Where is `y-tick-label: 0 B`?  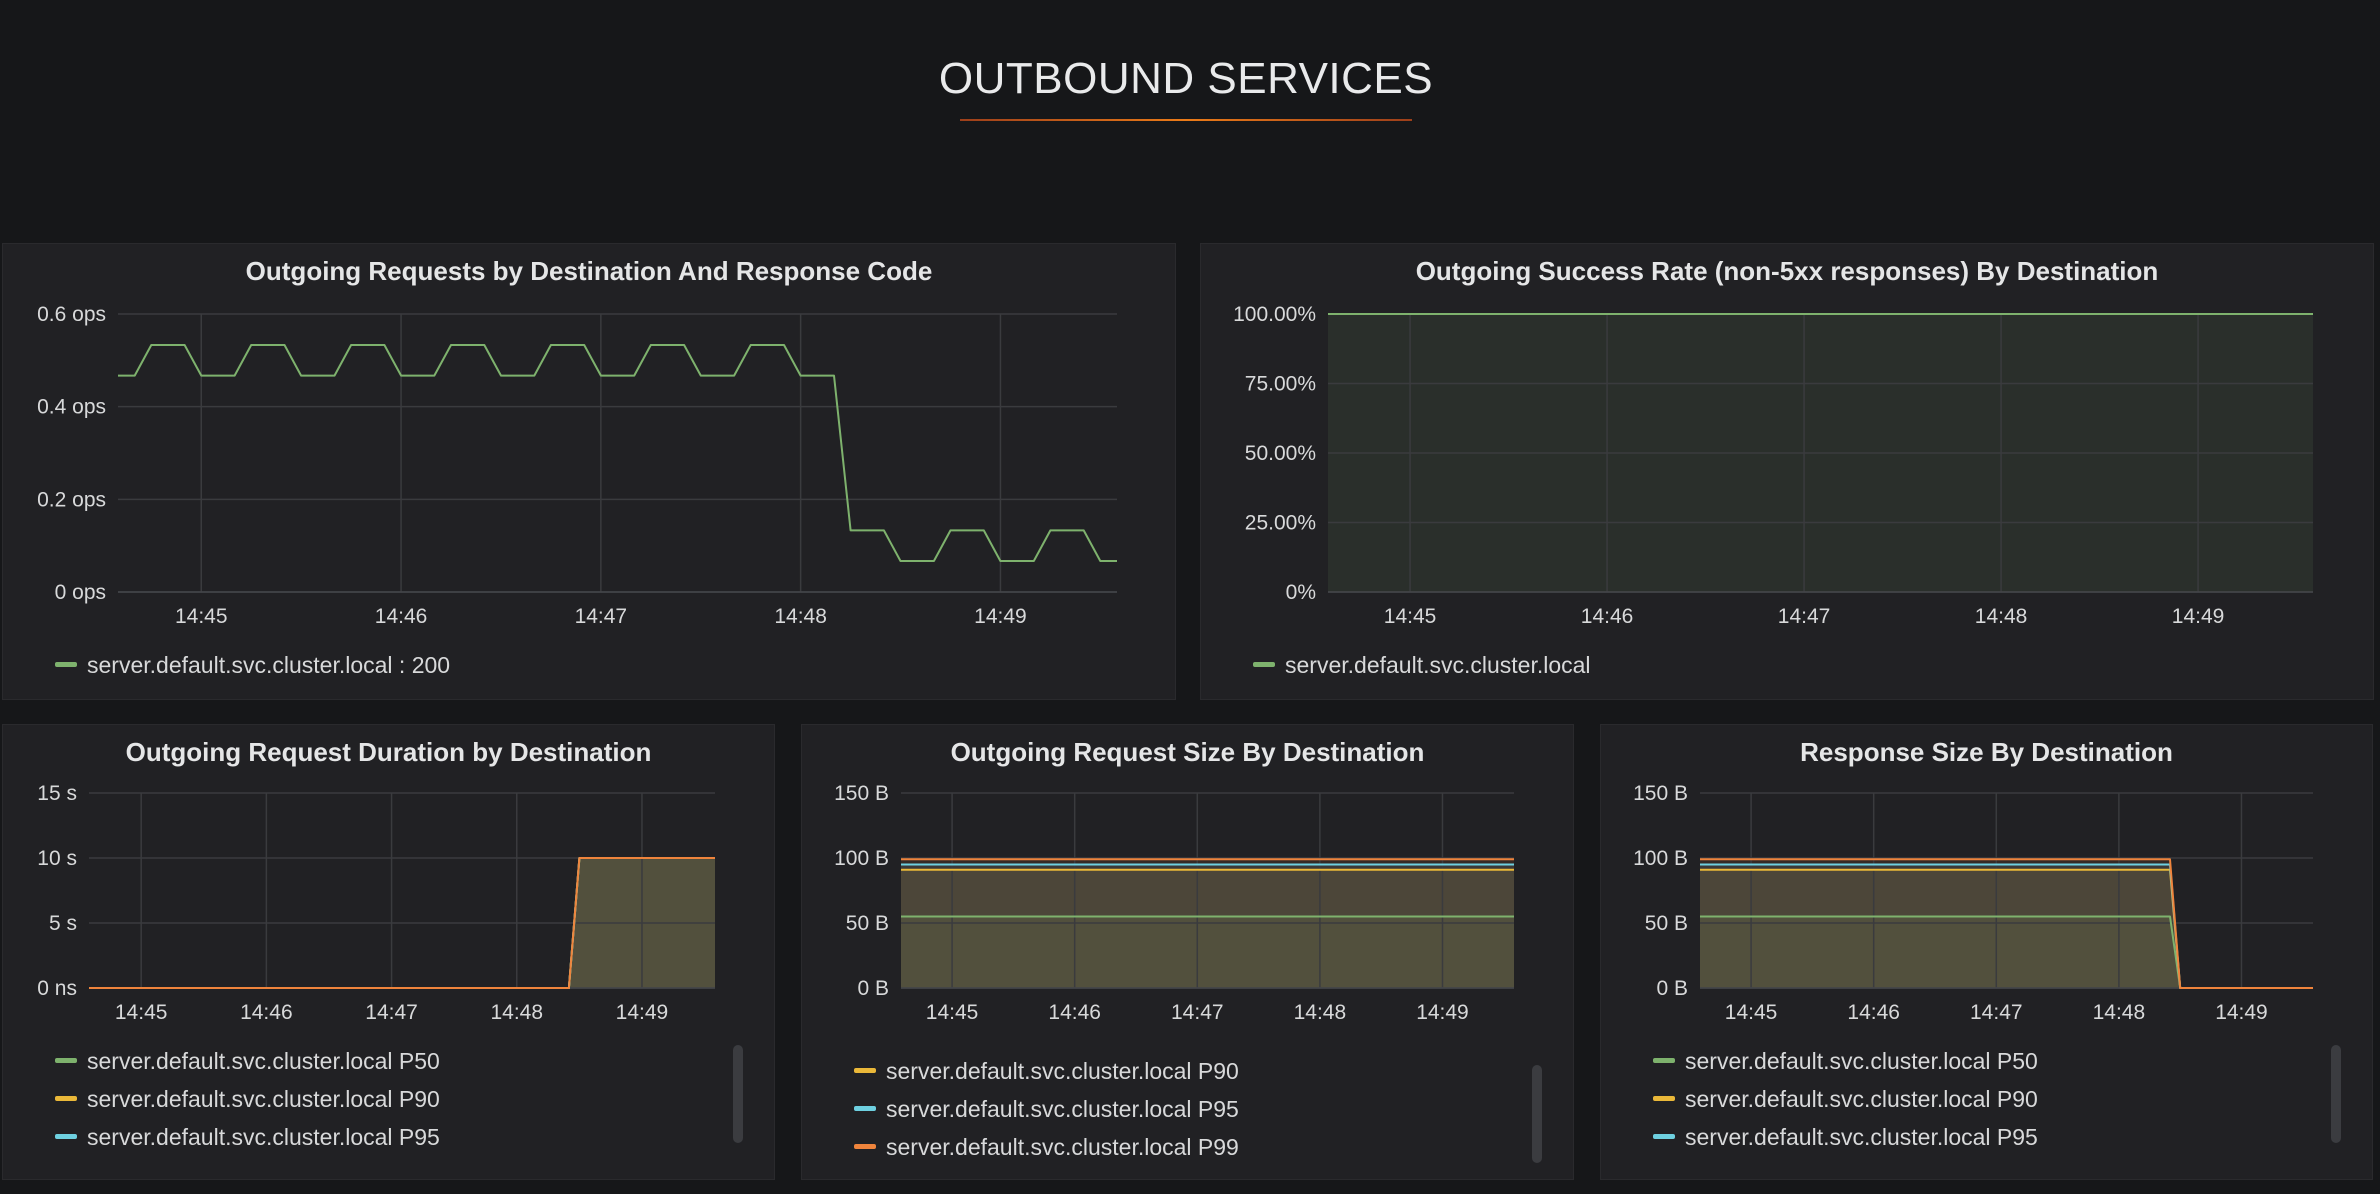 y-tick-label: 0 B is located at coordinates (873, 988).